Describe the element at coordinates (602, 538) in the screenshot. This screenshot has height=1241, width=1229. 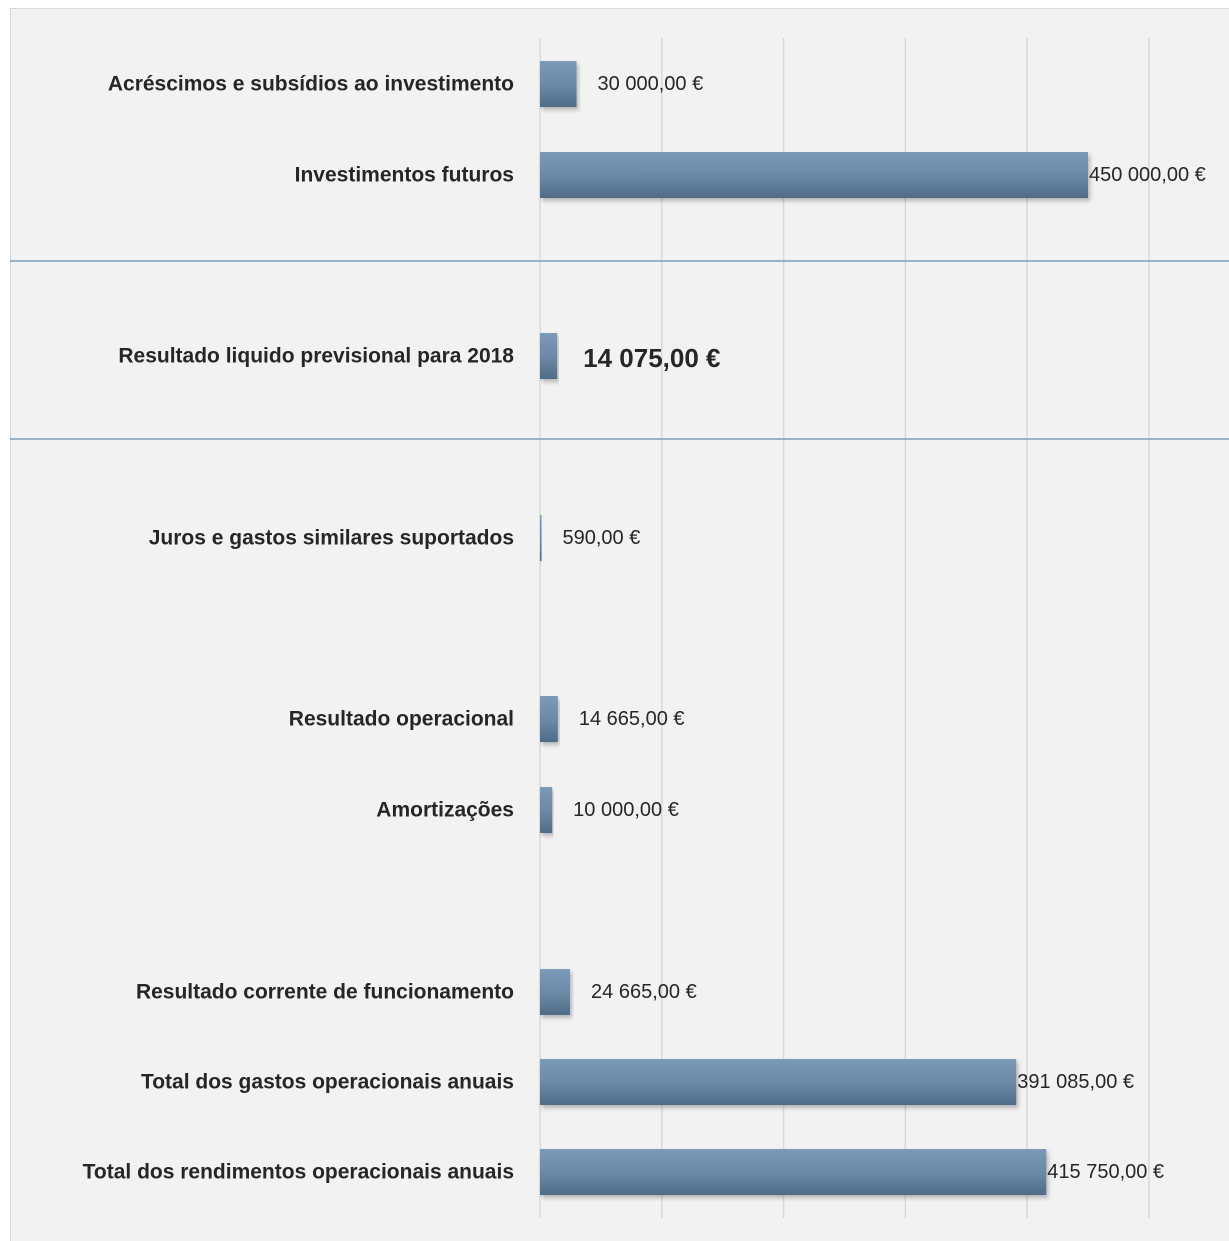
I see `value-label-3: 590,00 €` at that location.